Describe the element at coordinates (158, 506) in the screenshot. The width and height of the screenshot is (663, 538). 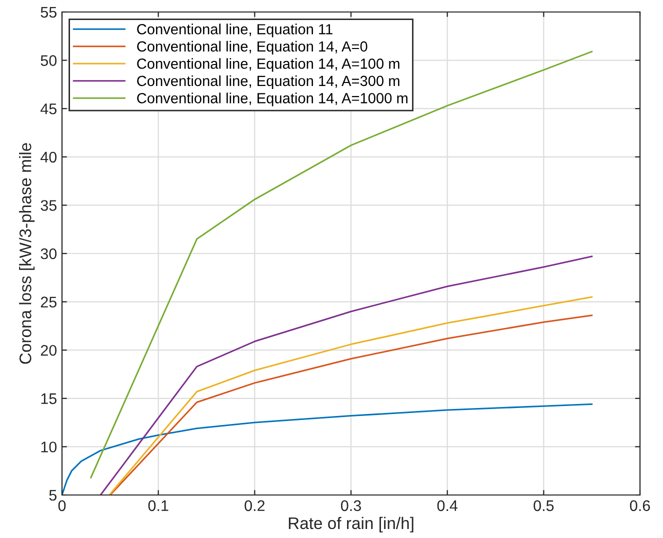
I see `x-tick-label: 0.1` at that location.